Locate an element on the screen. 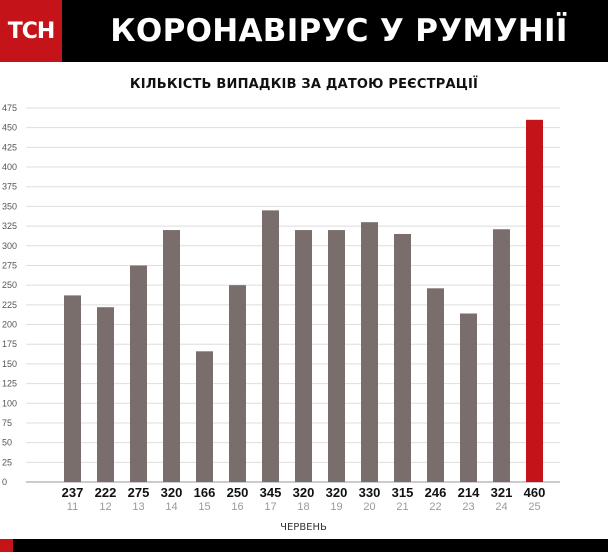 This screenshot has width=608, height=552. header-bar: TCH КОРОНАВІРУС У РУМУНІЇ is located at coordinates (304, 31).